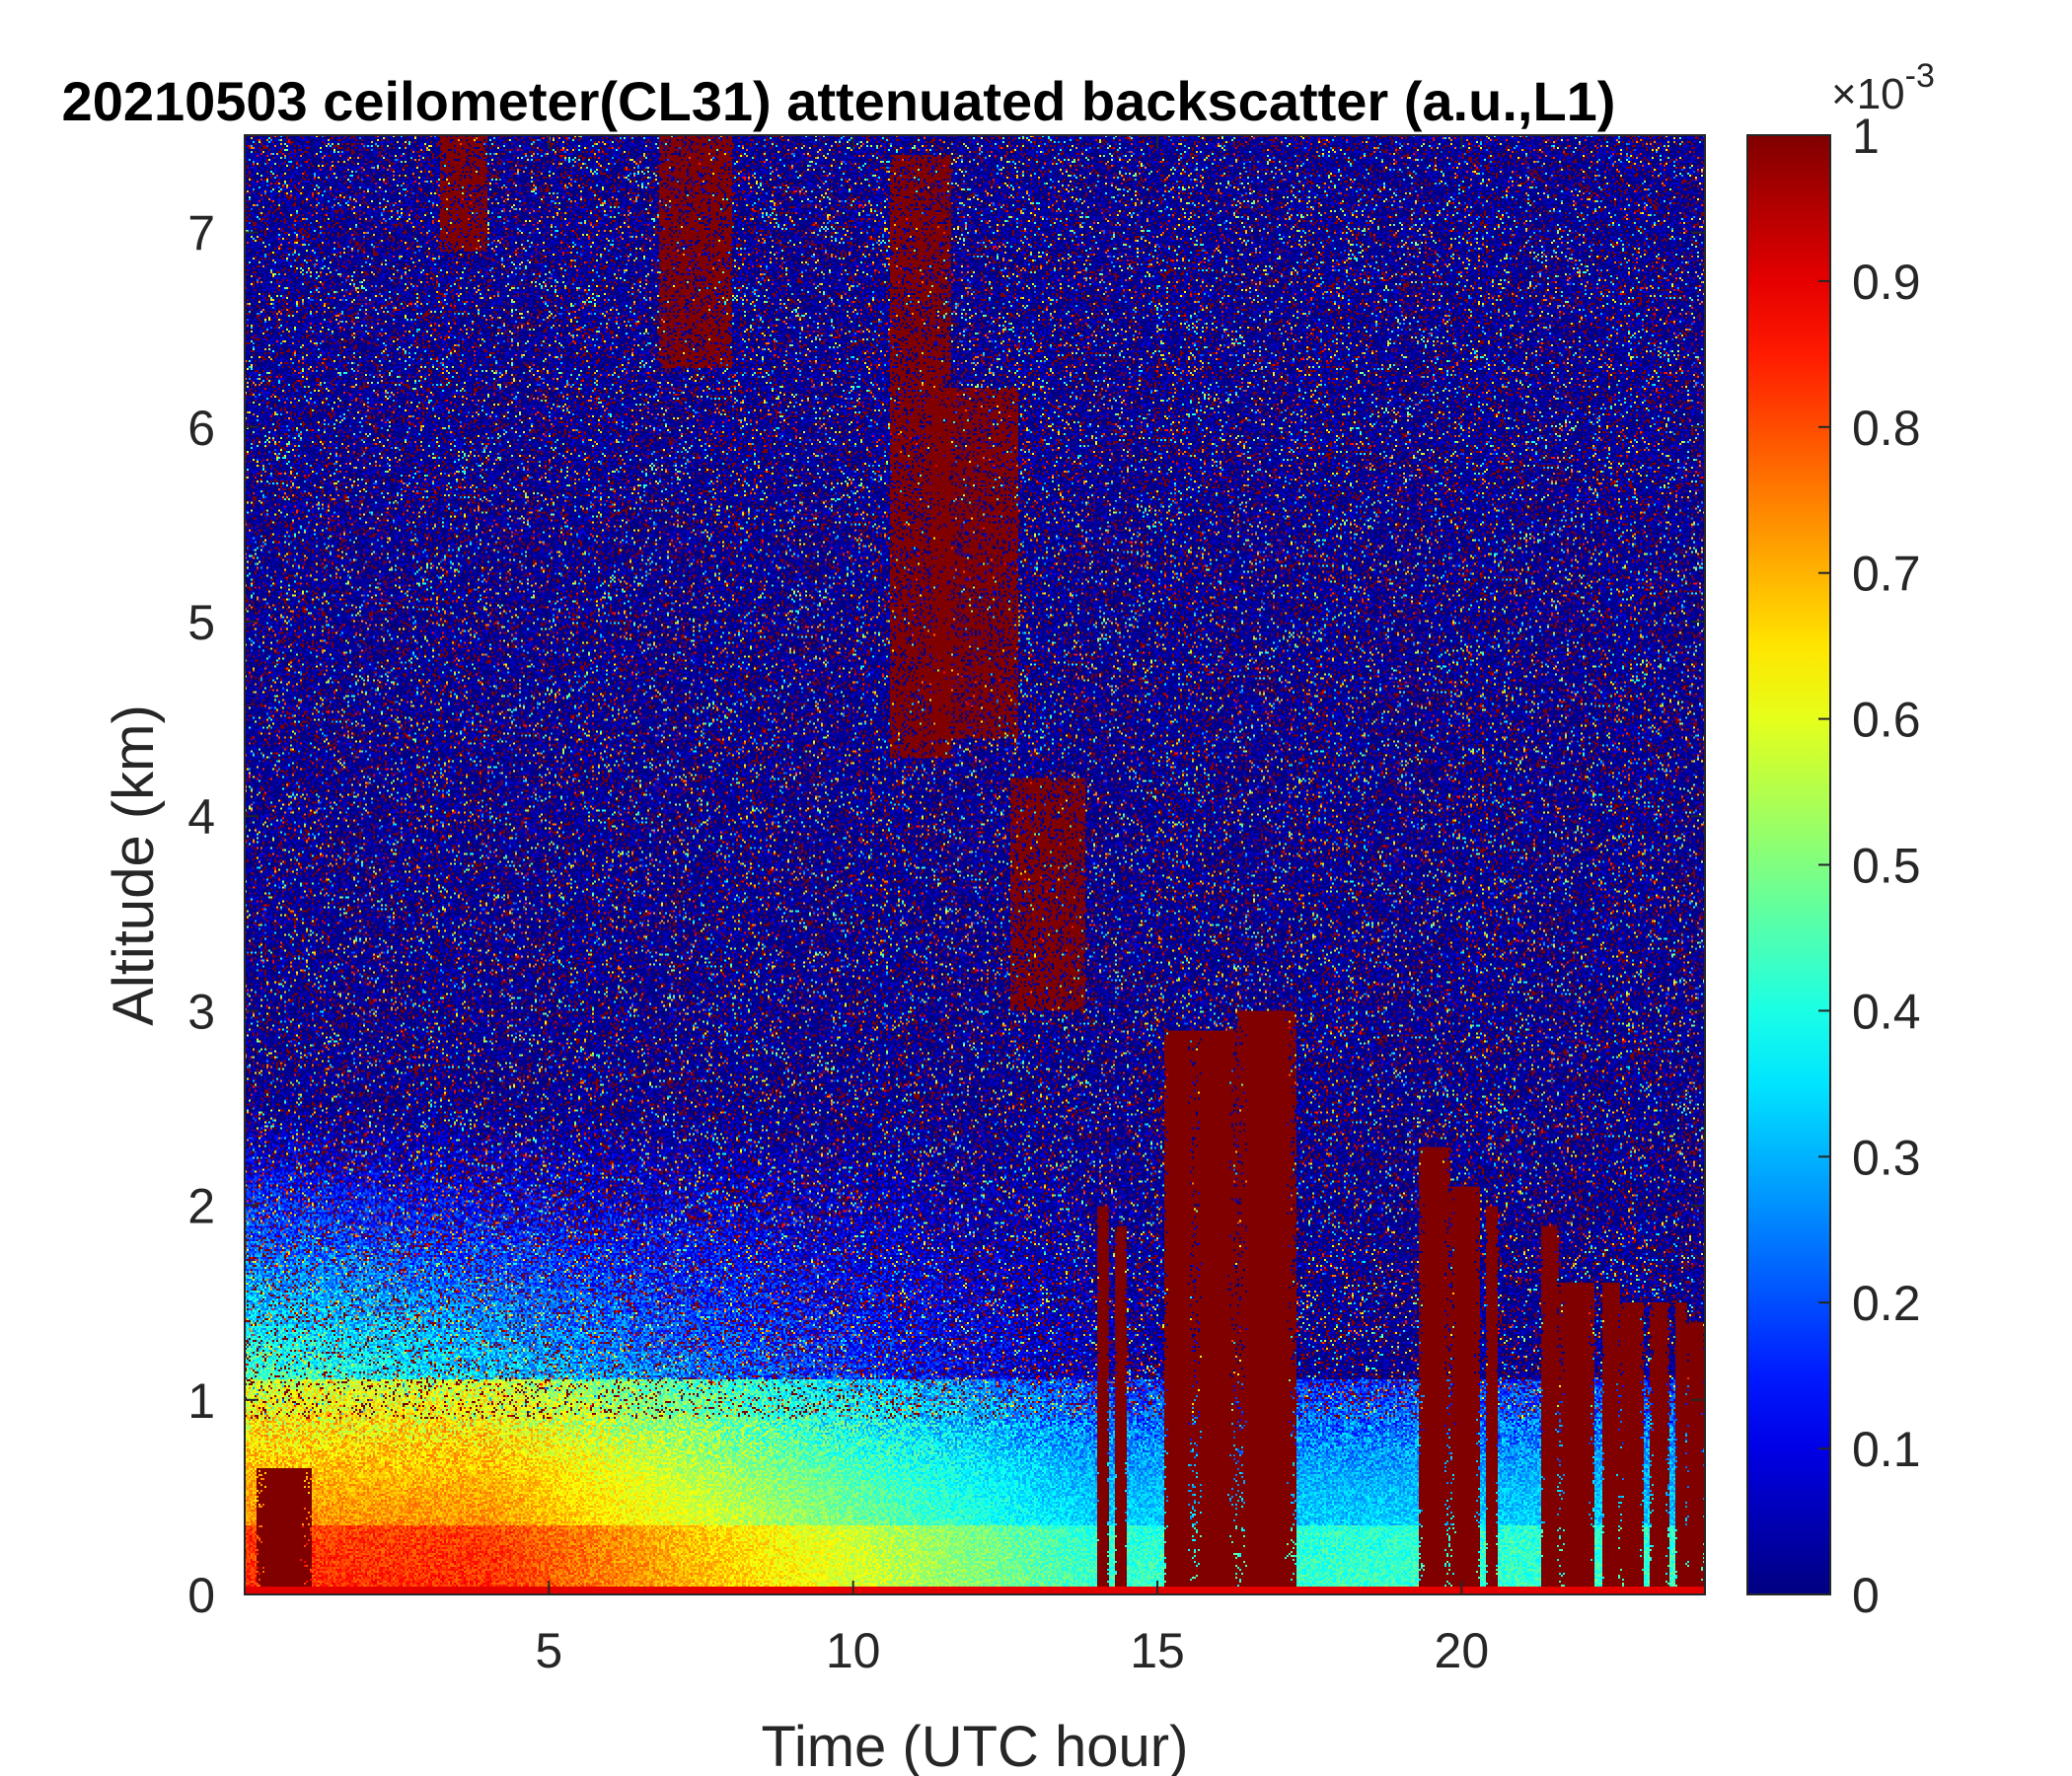  I want to click on colorbar-tick-label: 0.2, so click(1887, 1304).